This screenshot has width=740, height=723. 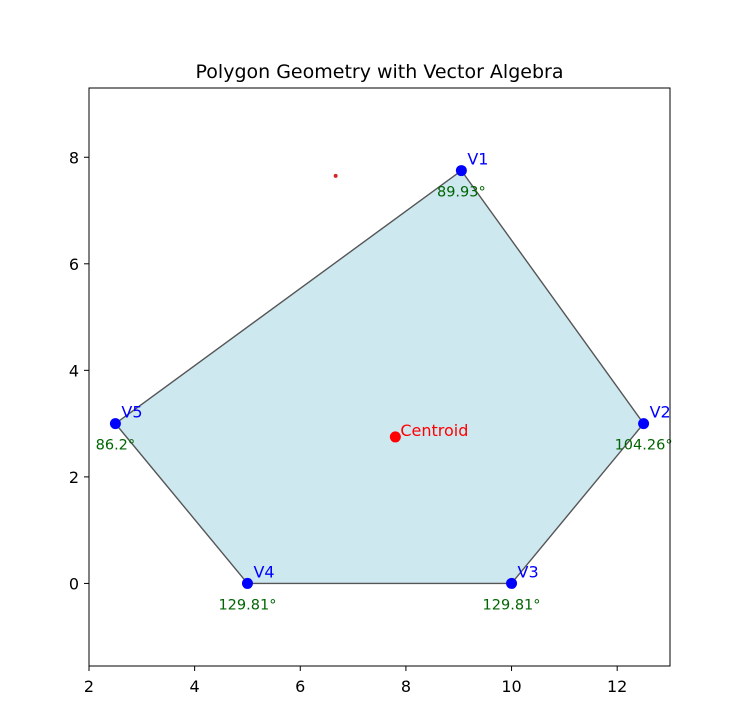 I want to click on x-tick-label: 8, so click(x=406, y=686).